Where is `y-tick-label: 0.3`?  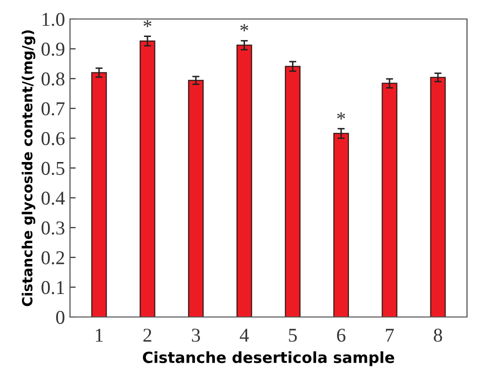 y-tick-label: 0.3 is located at coordinates (53, 228).